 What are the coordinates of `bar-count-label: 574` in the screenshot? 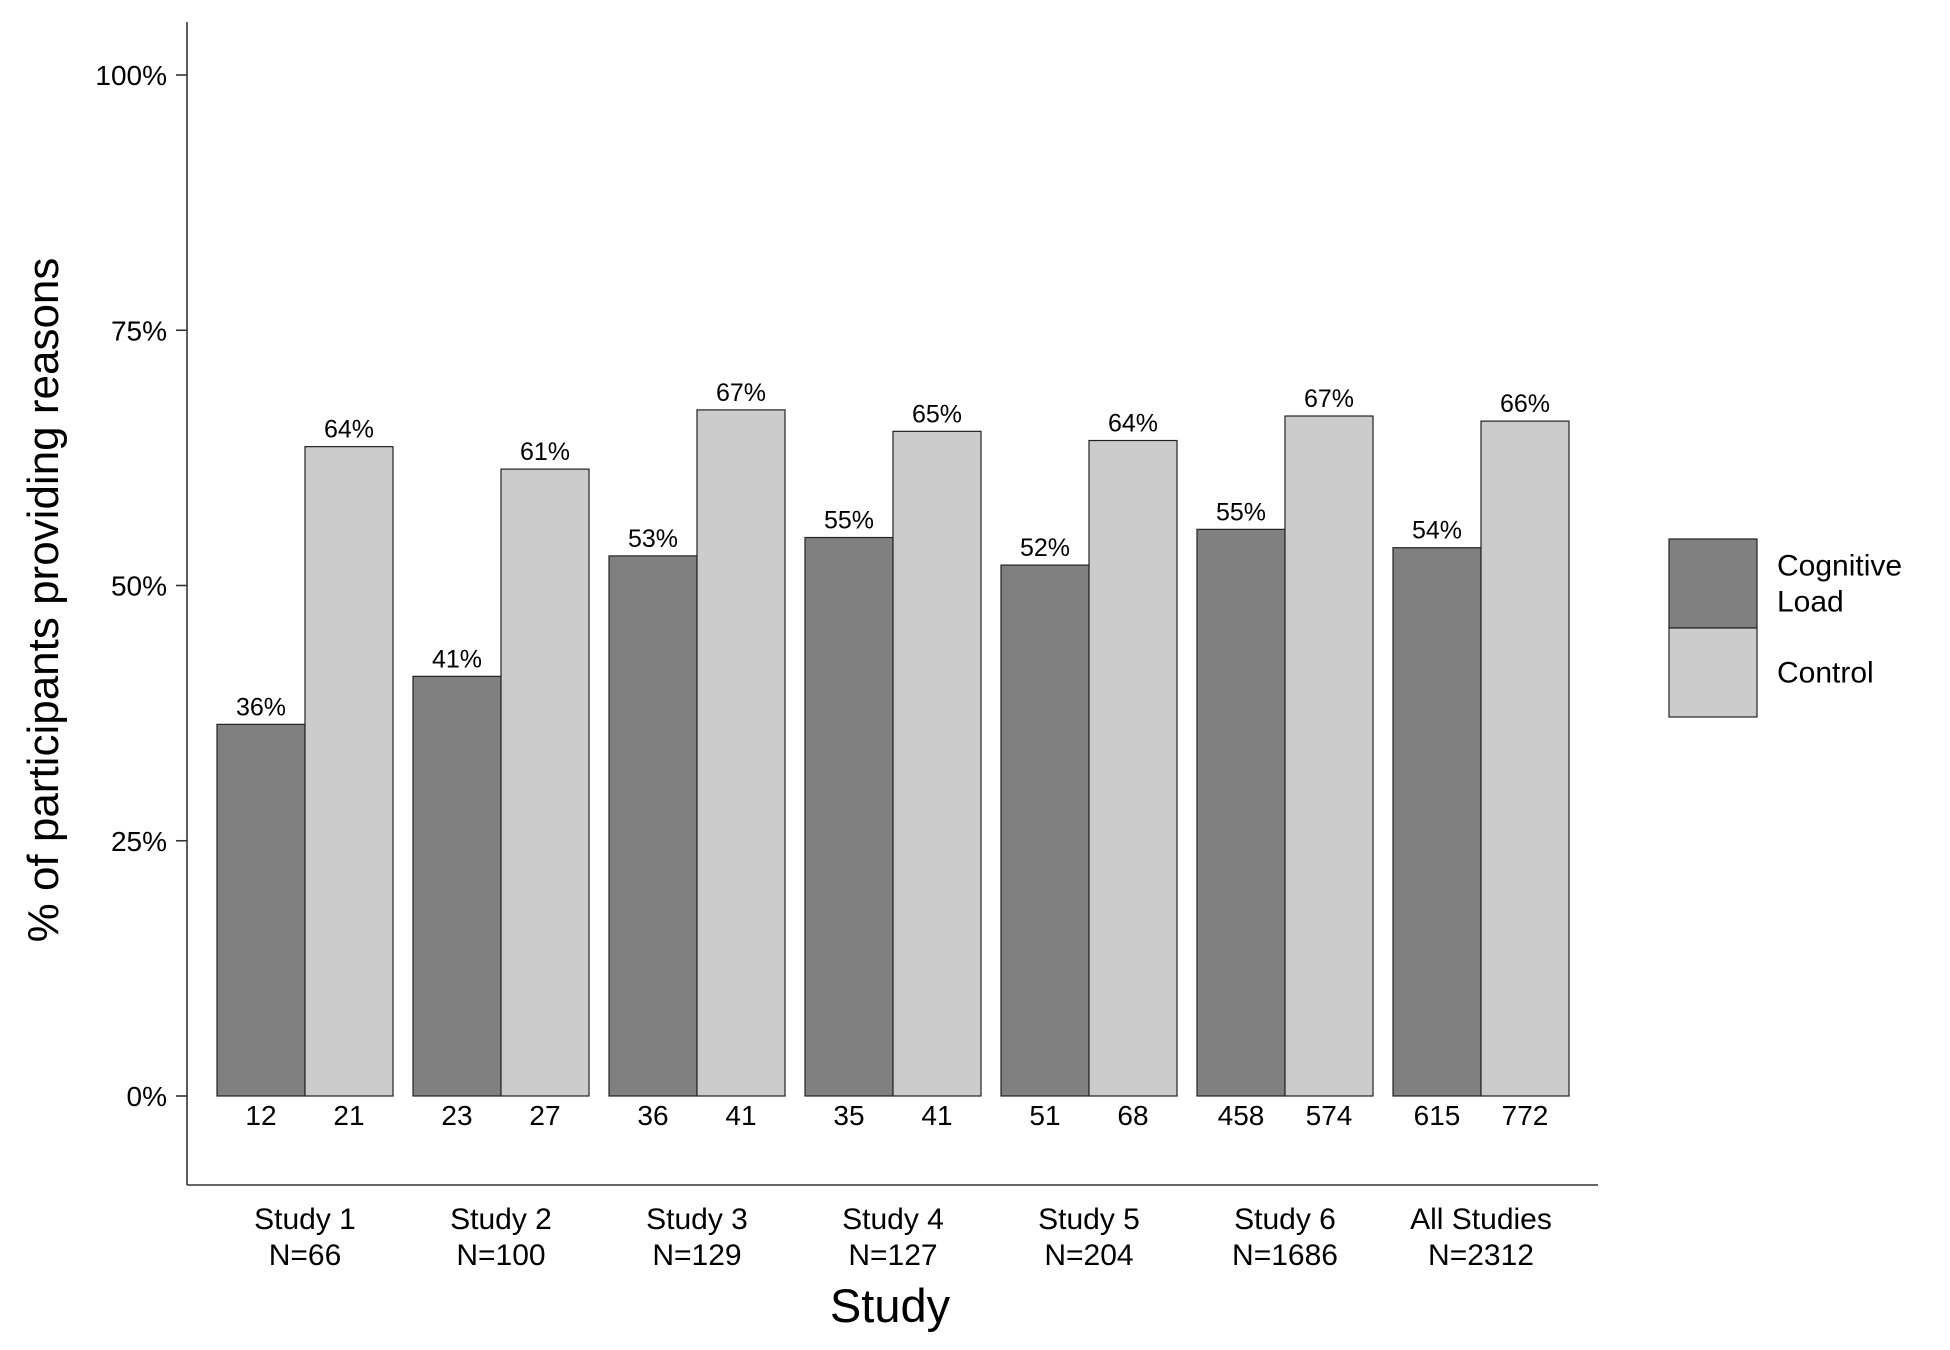 It's located at (1329, 1115).